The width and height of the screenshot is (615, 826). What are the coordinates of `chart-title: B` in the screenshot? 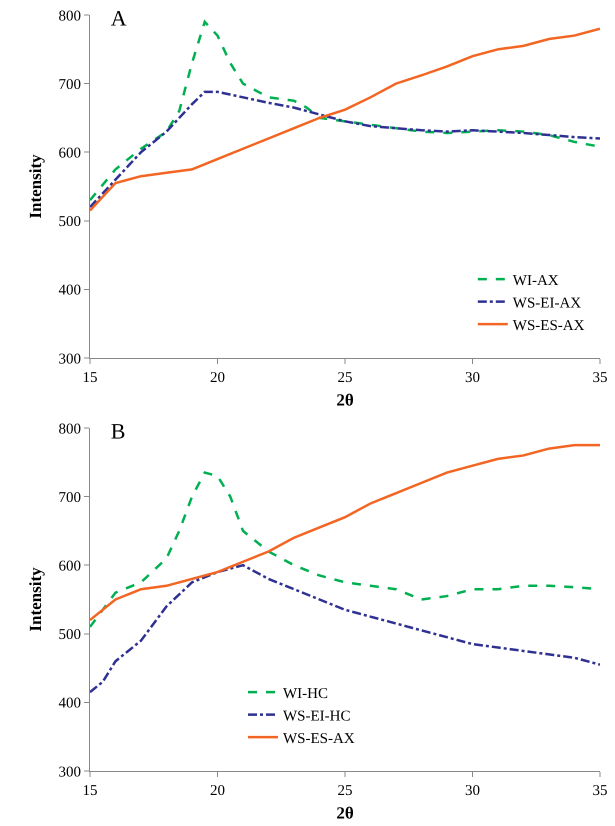 It's located at (118, 431).